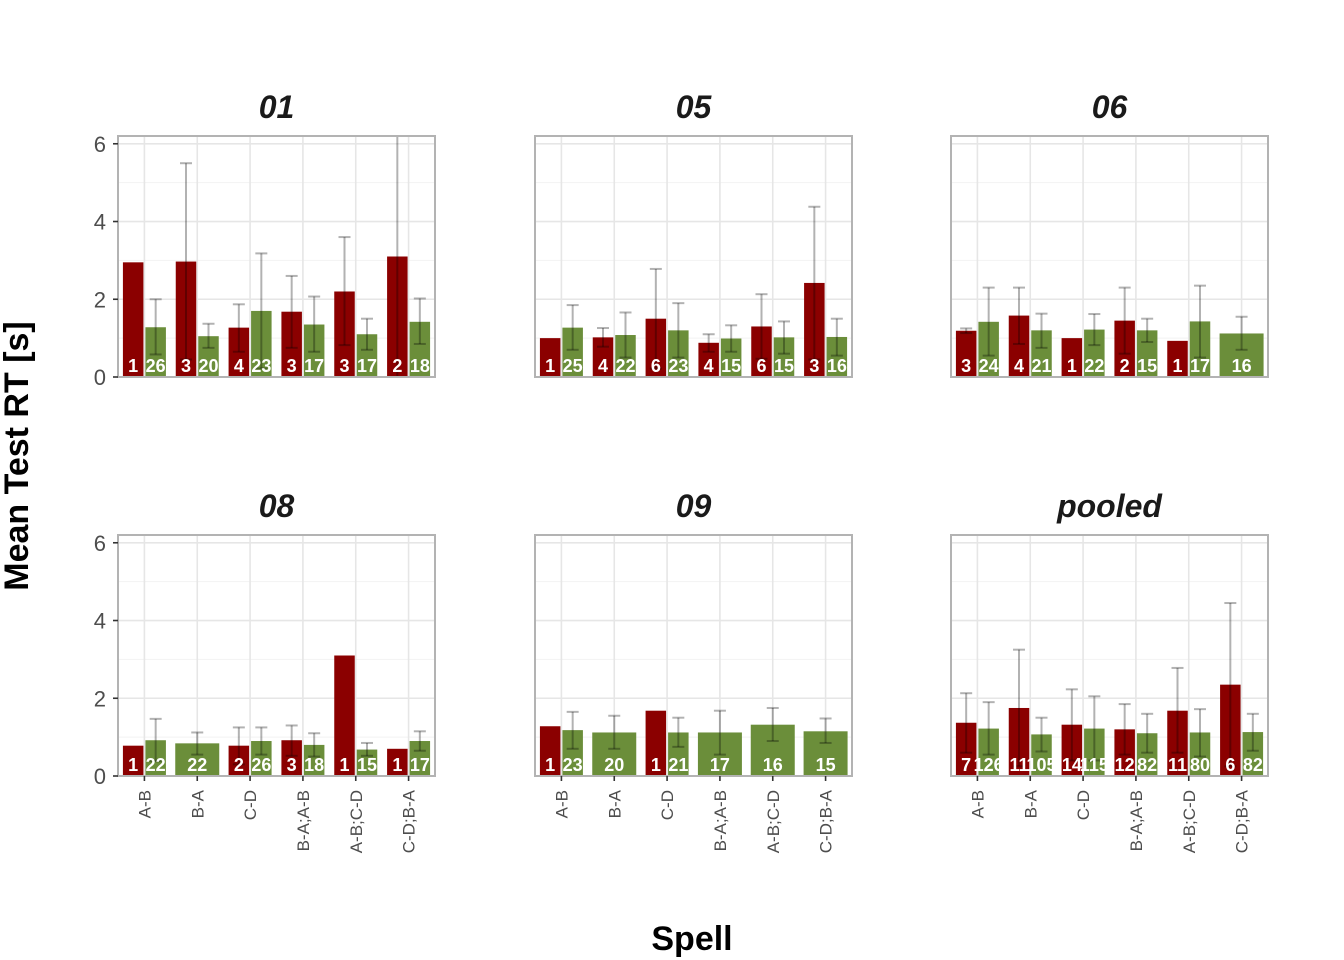 The height and width of the screenshot is (960, 1344). What do you see at coordinates (694, 107) in the screenshot?
I see `panel-title: 05` at bounding box center [694, 107].